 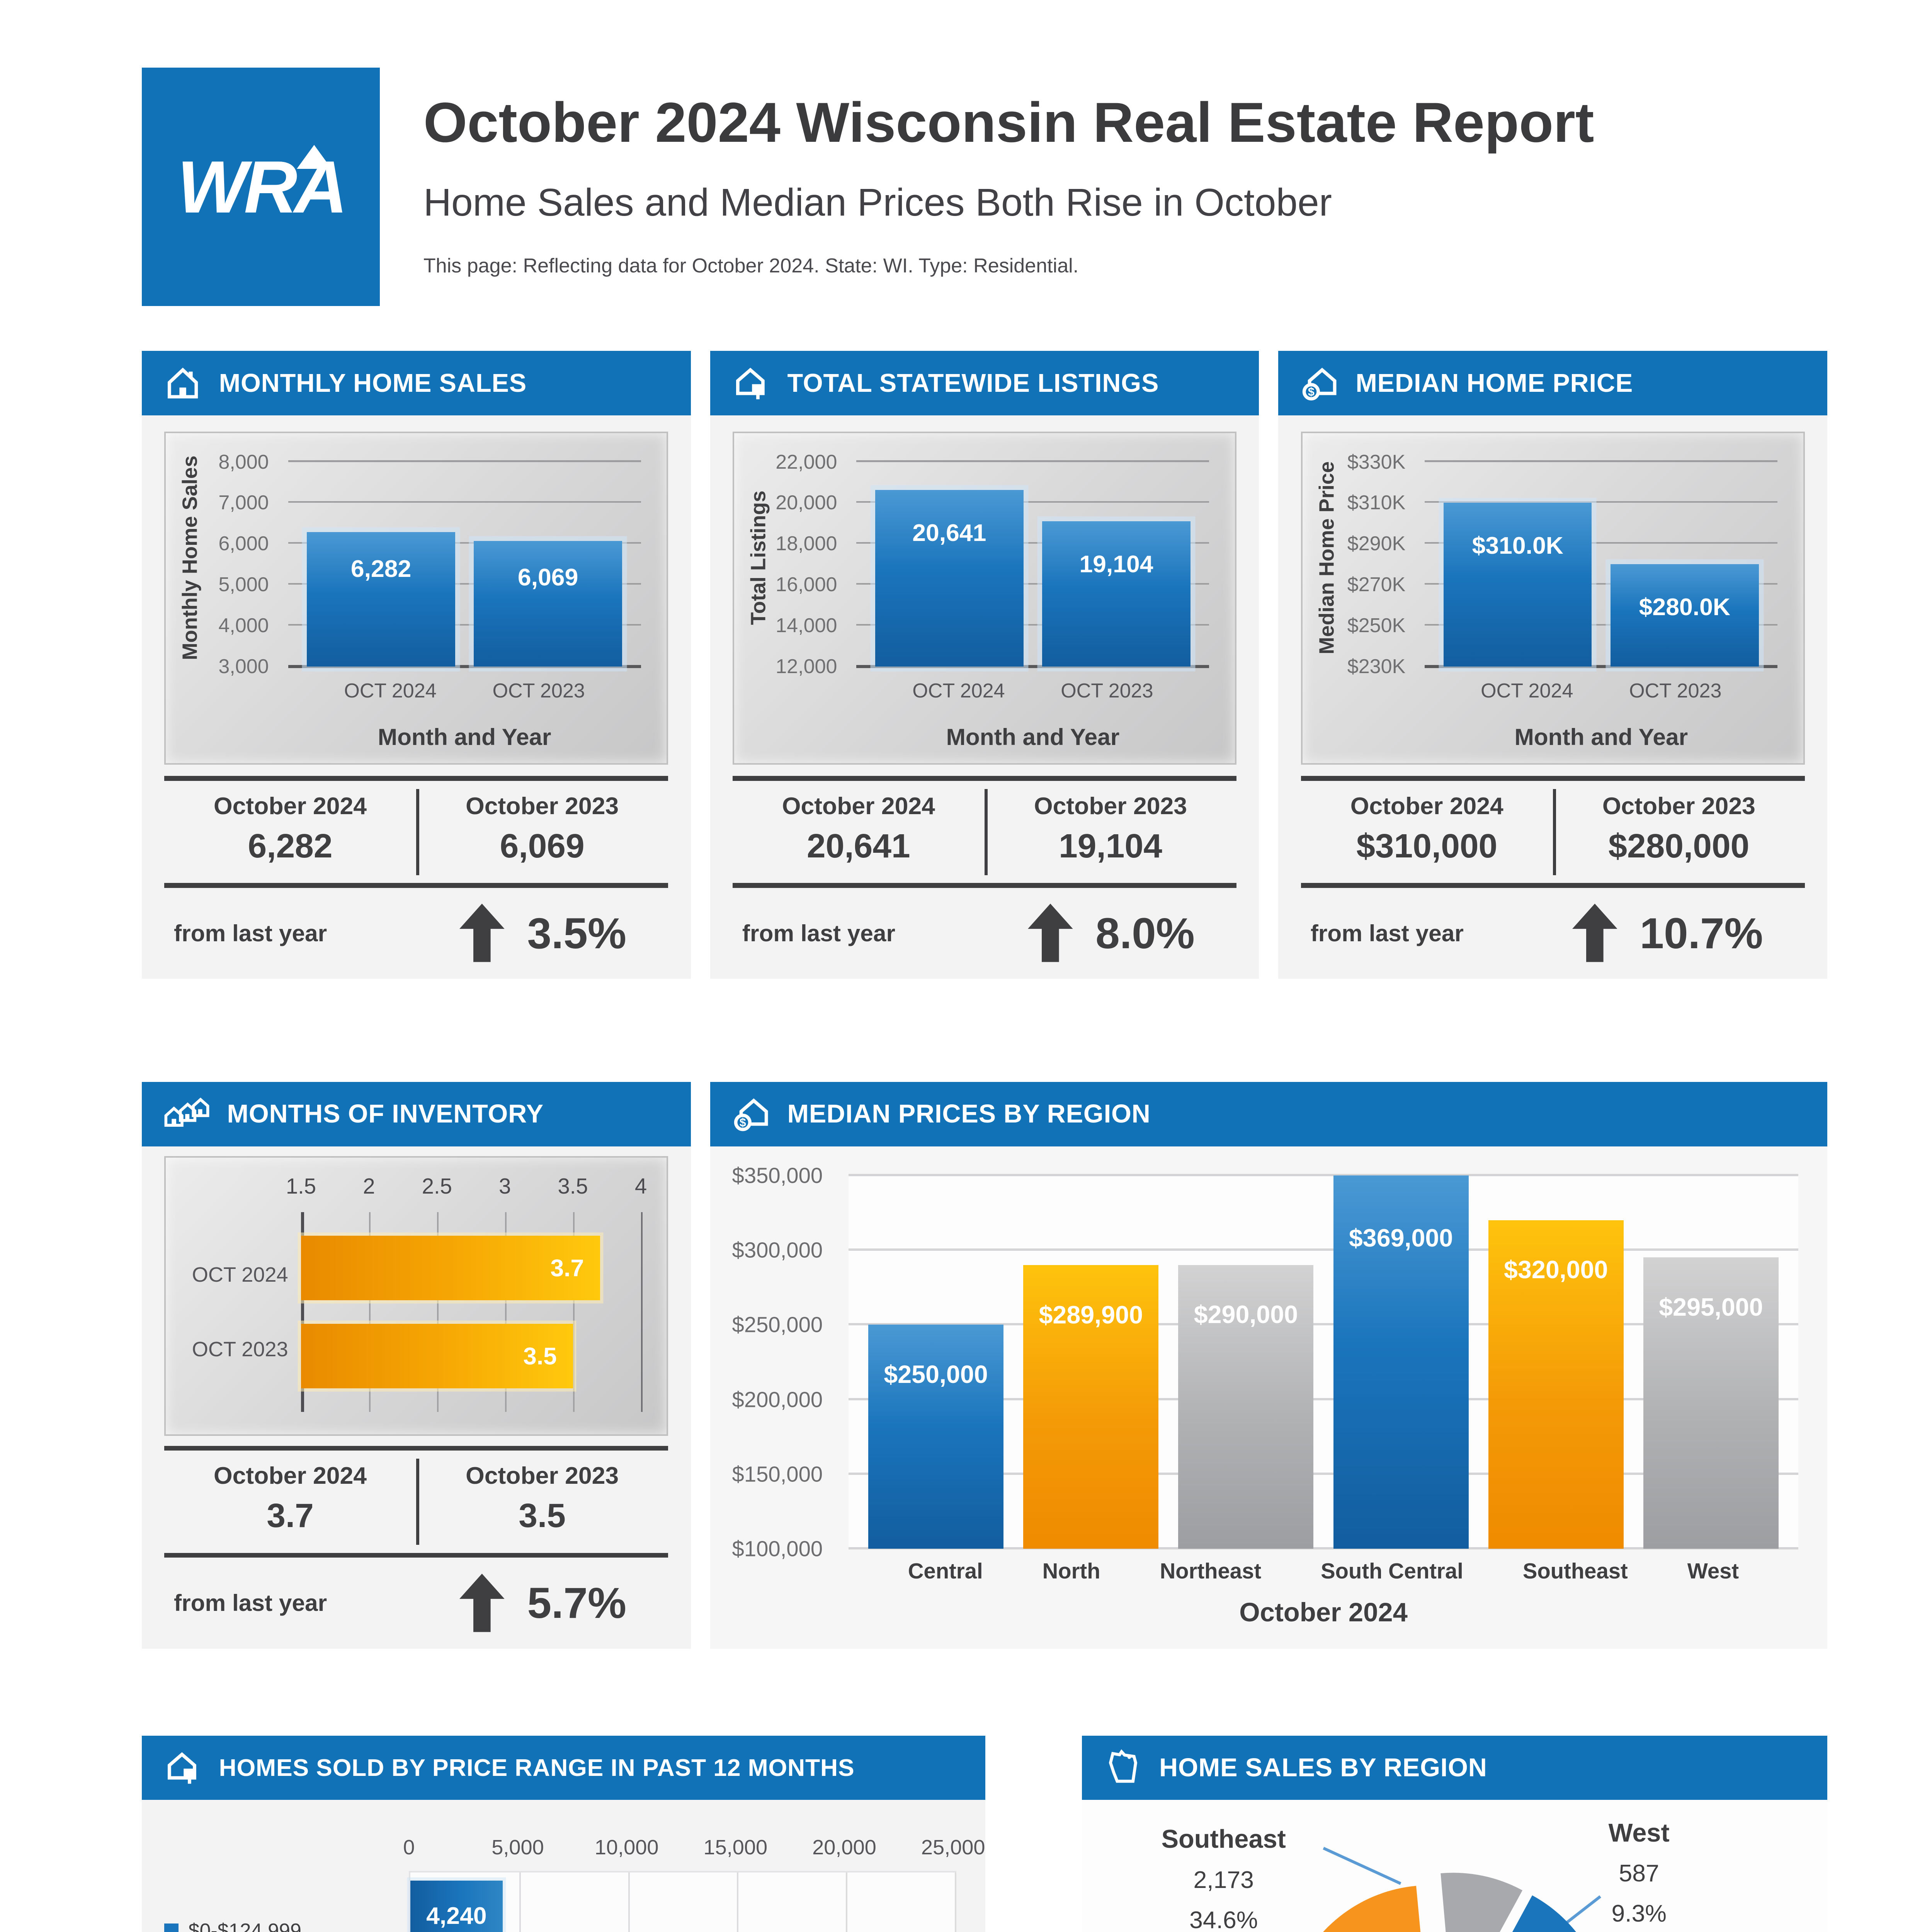 I want to click on pie-svg, so click(x=1462, y=1889).